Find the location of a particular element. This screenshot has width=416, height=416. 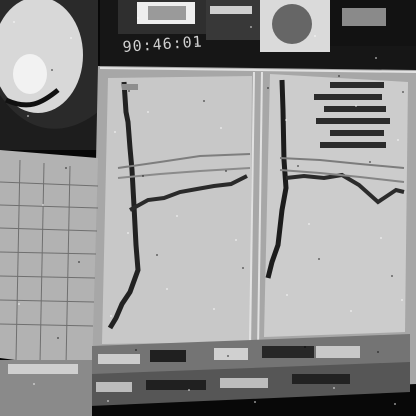

top-thumbnail-strip is located at coordinates (267, 26).